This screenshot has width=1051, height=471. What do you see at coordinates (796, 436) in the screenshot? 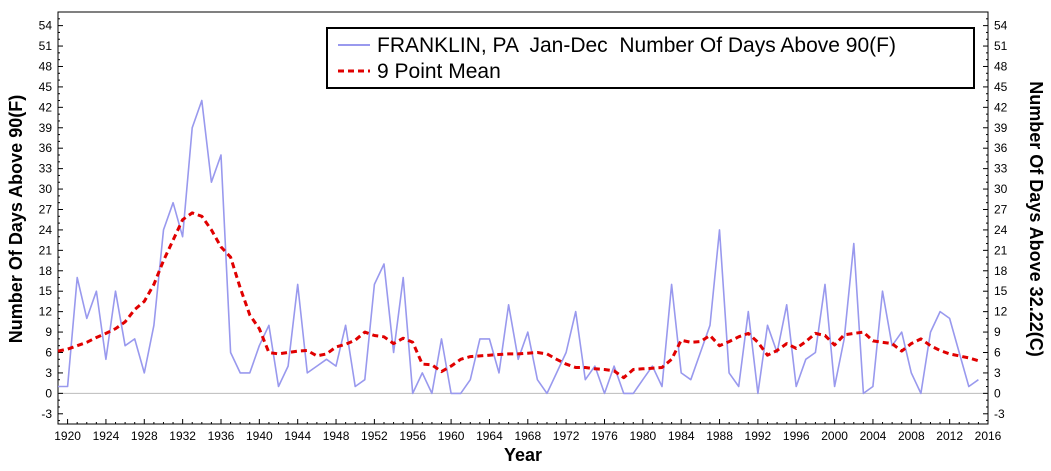
I see `x-tick-label: 1996` at bounding box center [796, 436].